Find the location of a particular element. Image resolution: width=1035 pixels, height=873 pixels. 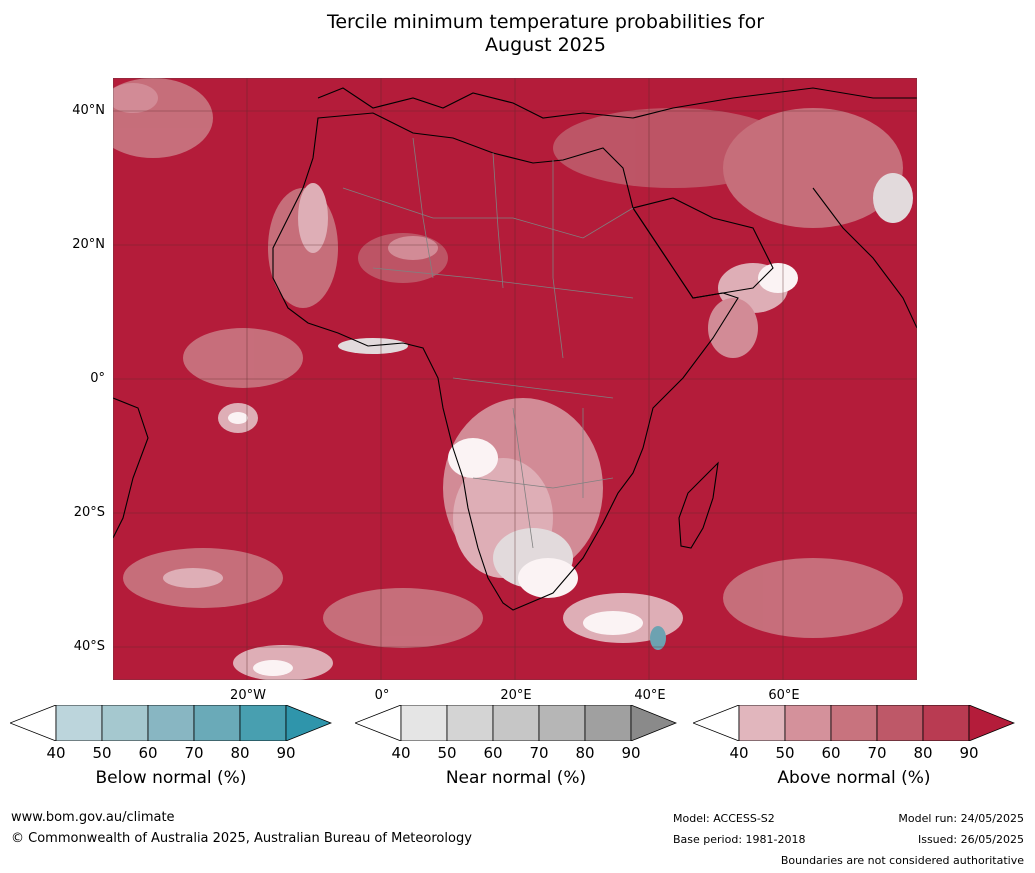

model-text: Model: ACCESS-S2 is located at coordinates (724, 818).